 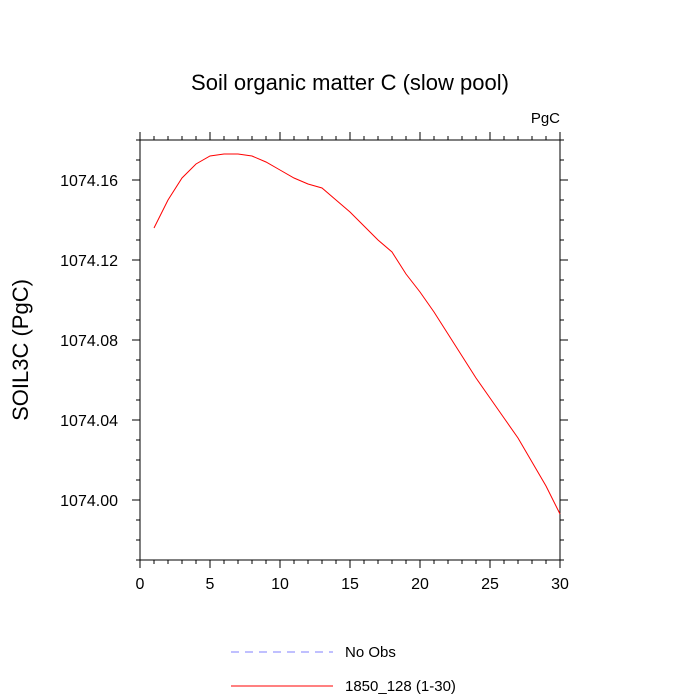 I want to click on x-tick-label: 10, so click(x=280, y=584).